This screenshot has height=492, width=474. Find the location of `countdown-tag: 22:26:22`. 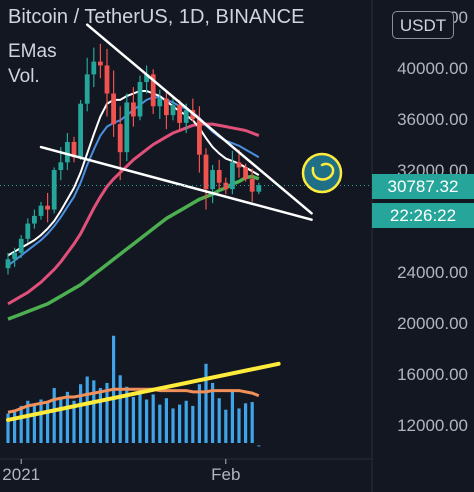

countdown-tag: 22:26:22 is located at coordinates (423, 215).